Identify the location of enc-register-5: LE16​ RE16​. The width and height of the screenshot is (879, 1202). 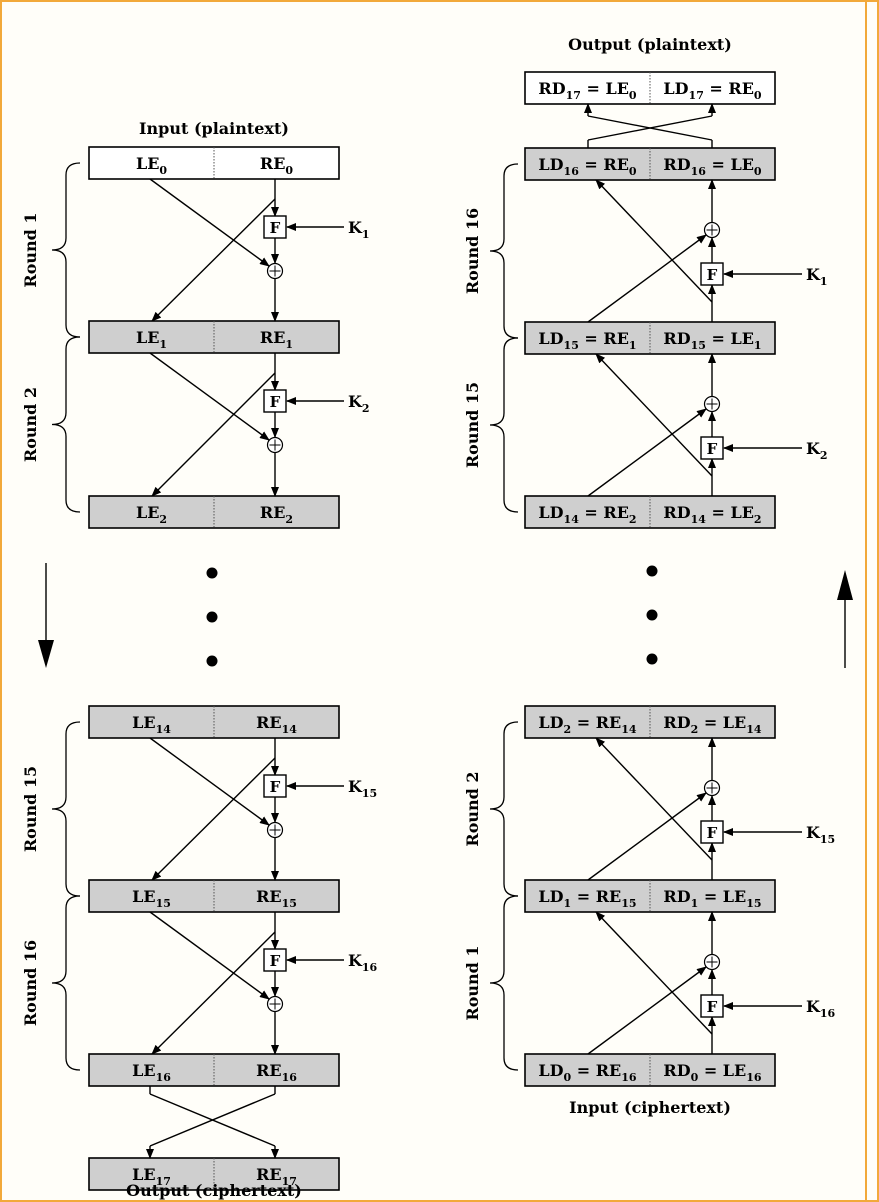
(214, 1070).